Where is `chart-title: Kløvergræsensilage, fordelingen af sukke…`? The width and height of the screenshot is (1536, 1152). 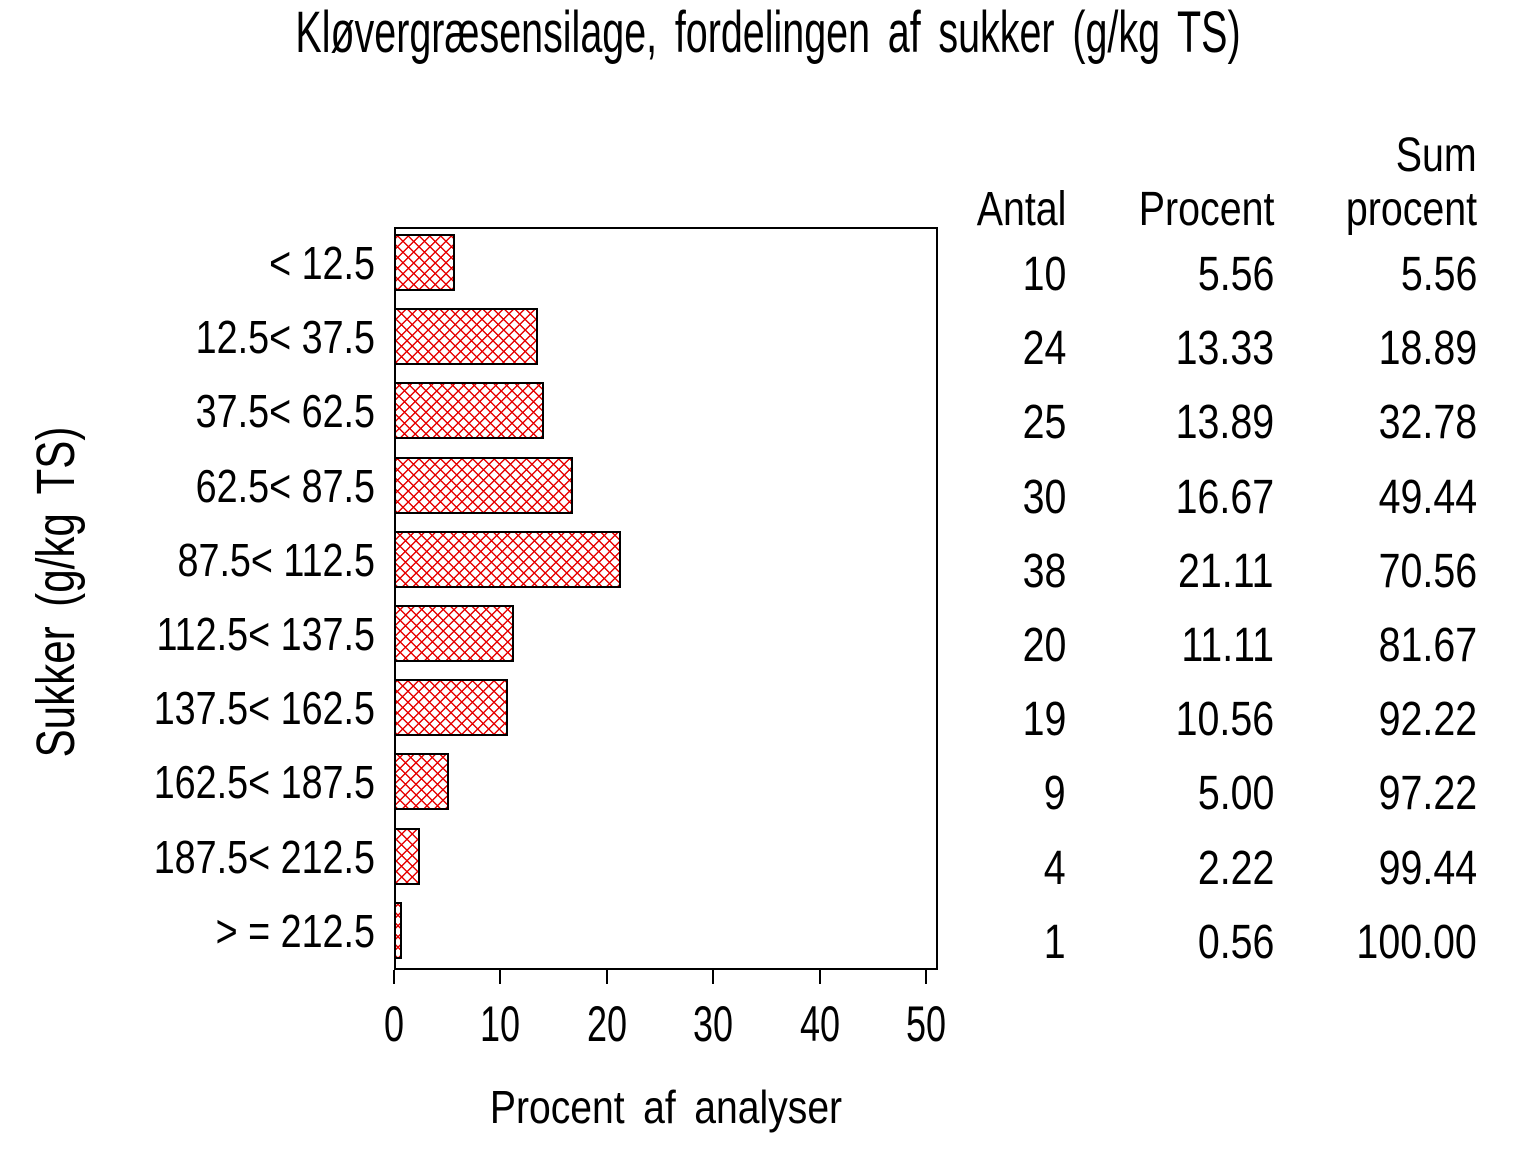 chart-title: Kløvergræsensilage, fordelingen af sukke… is located at coordinates (768, 32).